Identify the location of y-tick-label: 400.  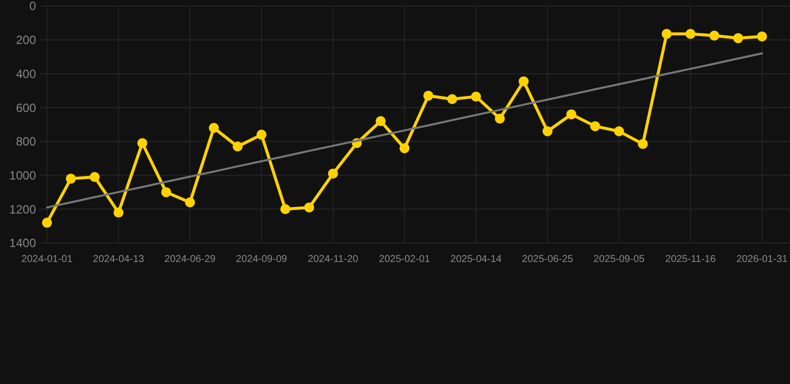
(26, 73).